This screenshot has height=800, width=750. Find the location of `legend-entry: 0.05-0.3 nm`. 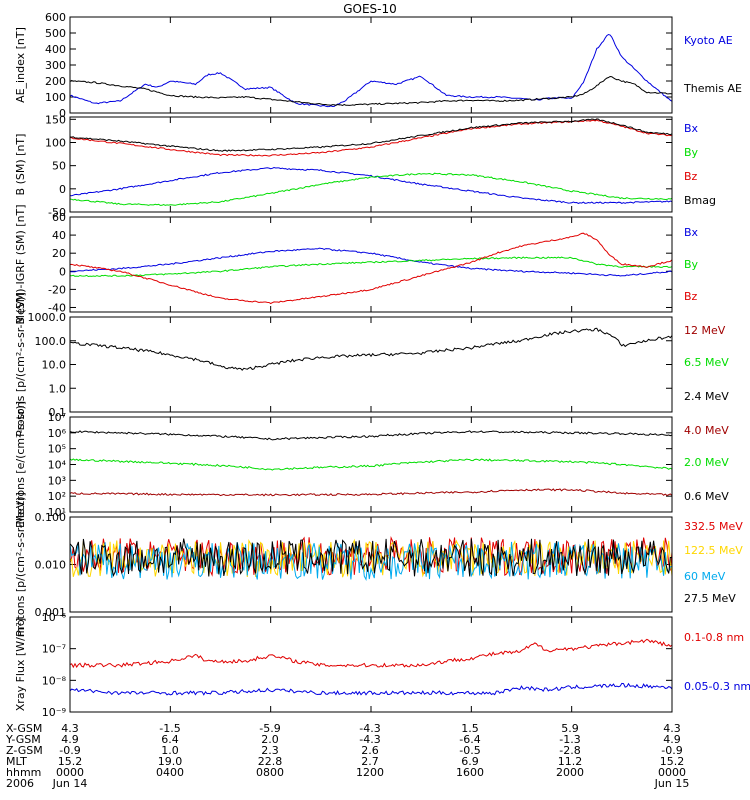

legend-entry: 0.05-0.3 nm is located at coordinates (717, 686).